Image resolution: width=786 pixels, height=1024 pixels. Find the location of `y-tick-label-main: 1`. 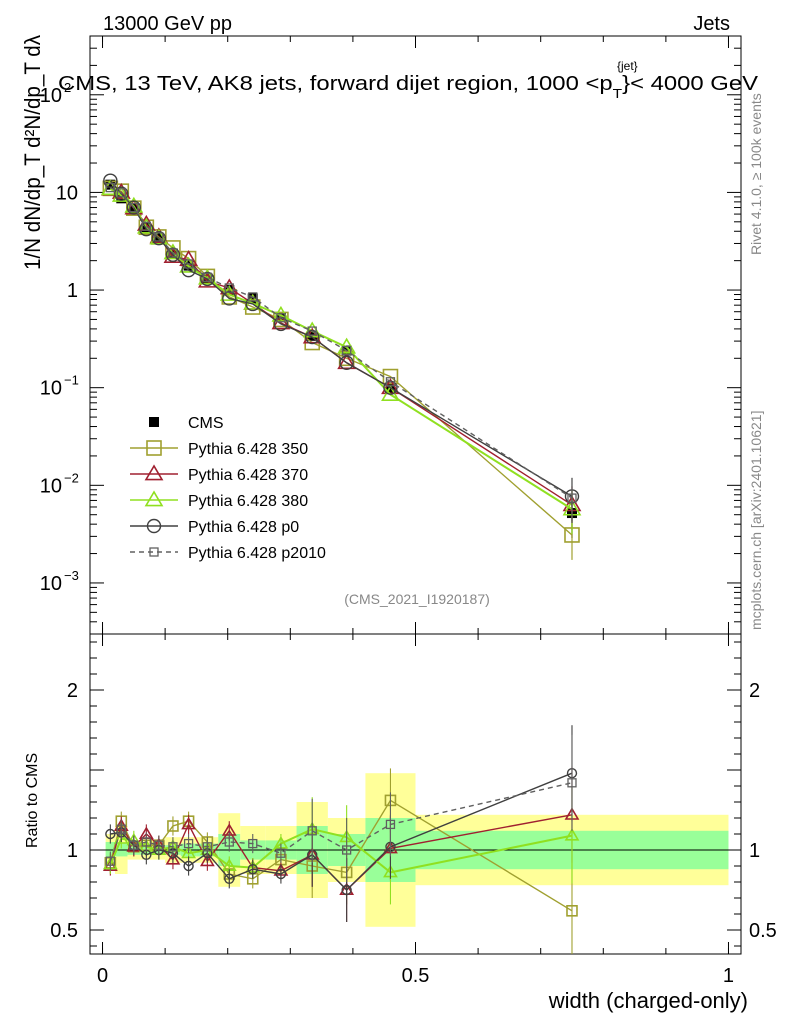

y-tick-label-main: 1 is located at coordinates (72, 291).